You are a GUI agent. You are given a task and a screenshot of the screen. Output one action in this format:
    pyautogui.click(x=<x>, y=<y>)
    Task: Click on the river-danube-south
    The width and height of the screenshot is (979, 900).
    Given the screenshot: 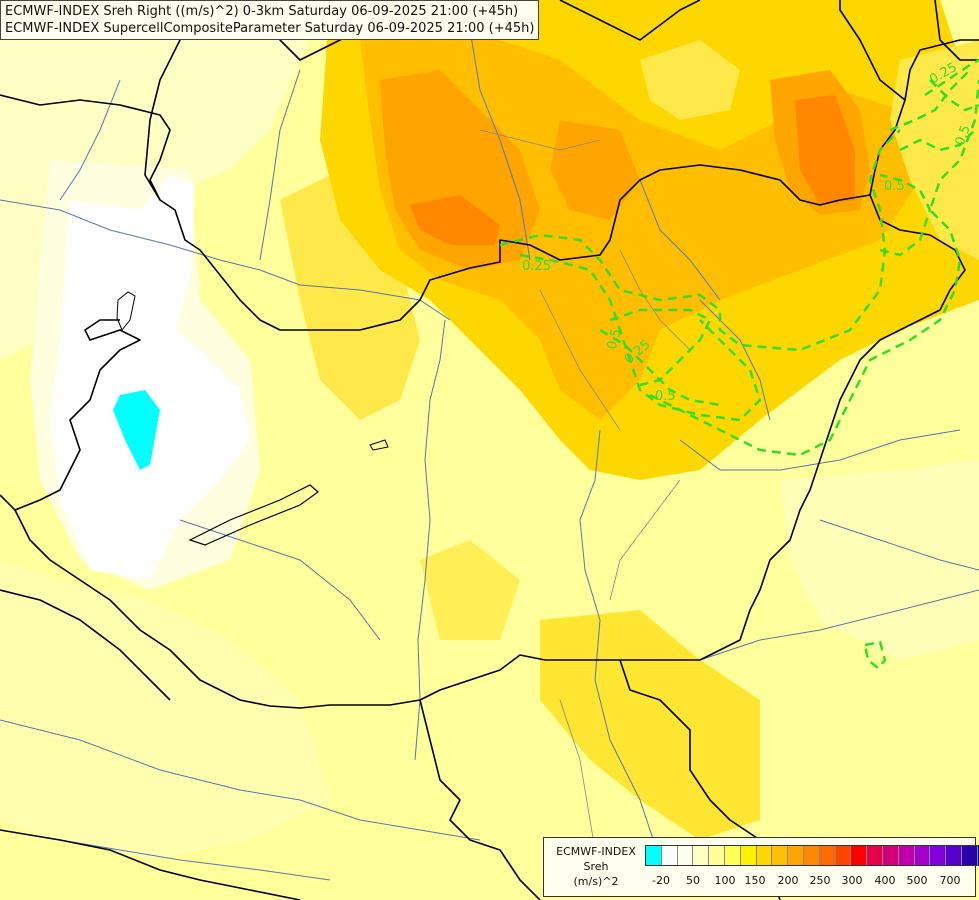 What is the action you would take?
    pyautogui.click(x=430, y=540)
    